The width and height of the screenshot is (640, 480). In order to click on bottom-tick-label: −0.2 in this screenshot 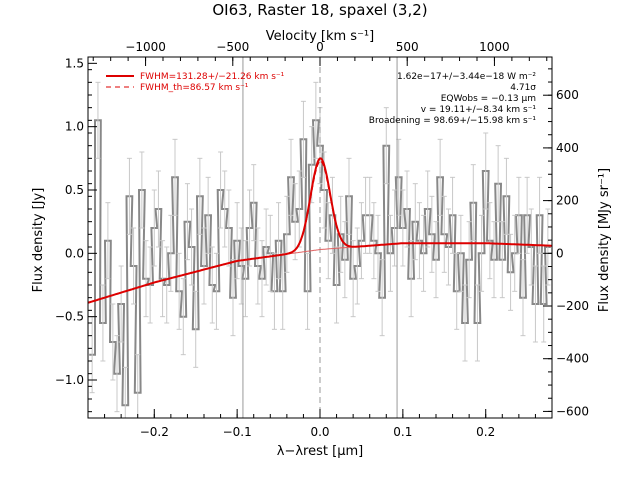, I will do `click(154, 432)`.